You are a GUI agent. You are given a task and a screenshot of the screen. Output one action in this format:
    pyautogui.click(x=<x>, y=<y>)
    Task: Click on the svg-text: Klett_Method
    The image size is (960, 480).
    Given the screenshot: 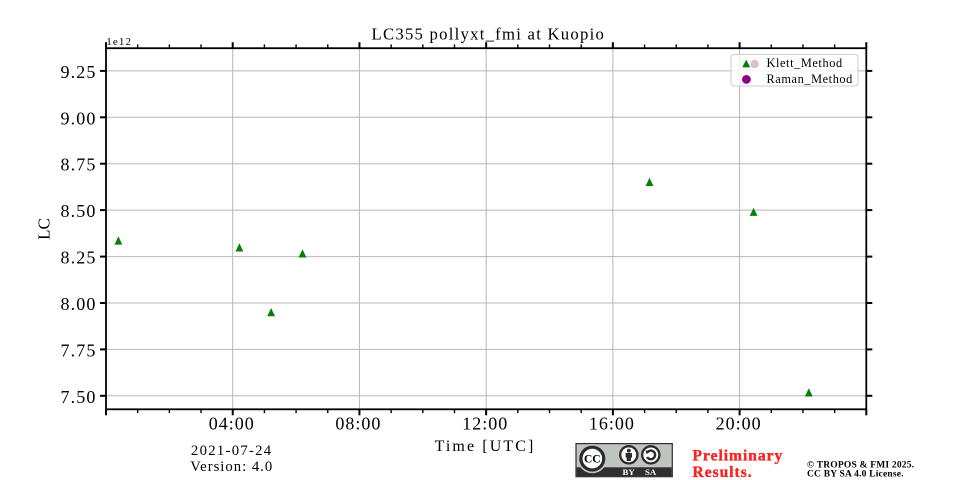 What is the action you would take?
    pyautogui.click(x=805, y=63)
    